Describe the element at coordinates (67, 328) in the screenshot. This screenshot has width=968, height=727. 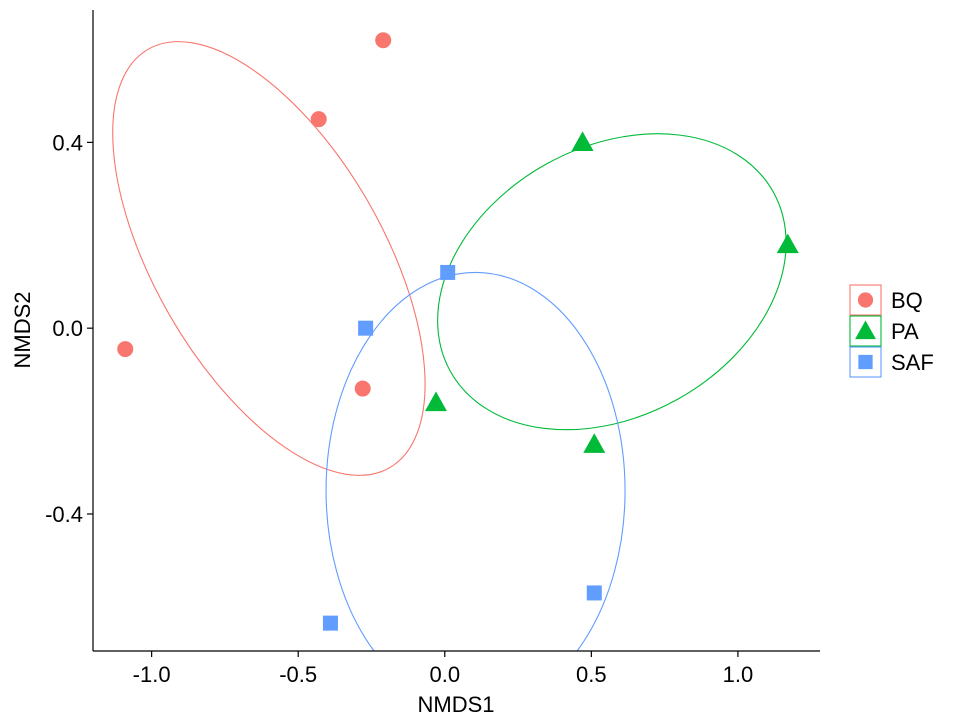
I see `y-tick-label: 0.0` at that location.